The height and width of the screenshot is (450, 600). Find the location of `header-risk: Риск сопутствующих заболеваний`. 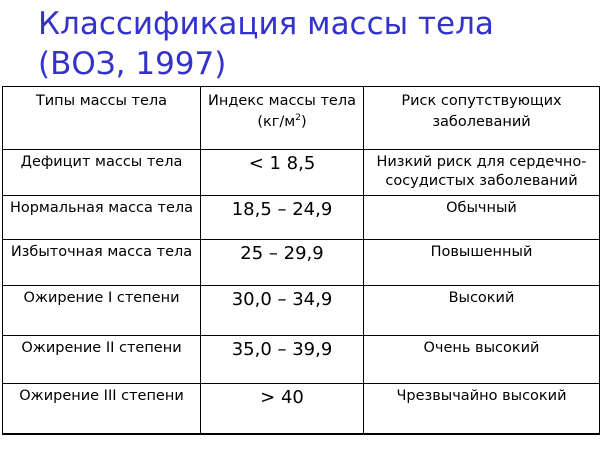

header-risk: Риск сопутствующих заболеваний is located at coordinates (481, 111).